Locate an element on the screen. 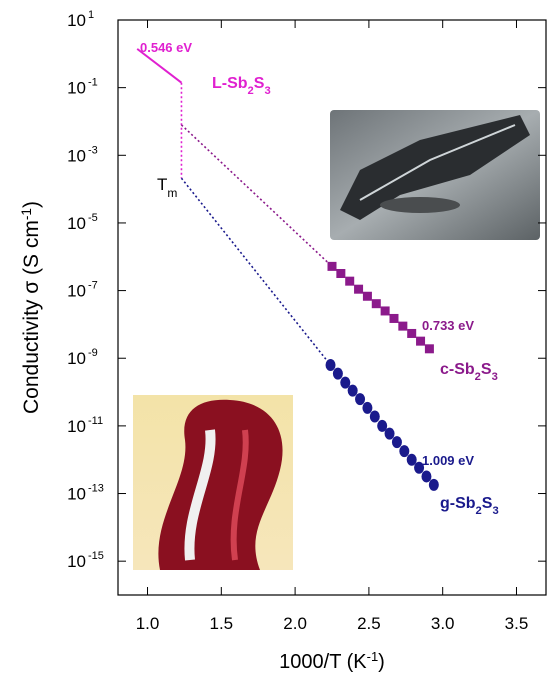  series-label: L-Sb2S3 is located at coordinates (241, 86).